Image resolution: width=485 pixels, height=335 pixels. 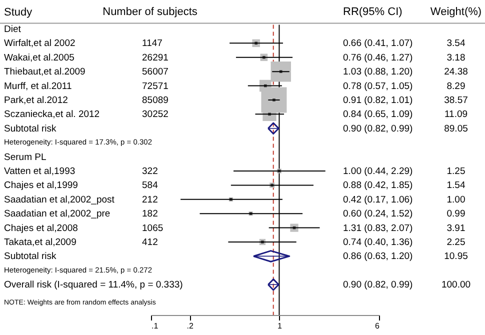 What do you see at coordinates (59, 200) in the screenshot?
I see `y-tick-label: Saadatian et al,2002_post` at bounding box center [59, 200].